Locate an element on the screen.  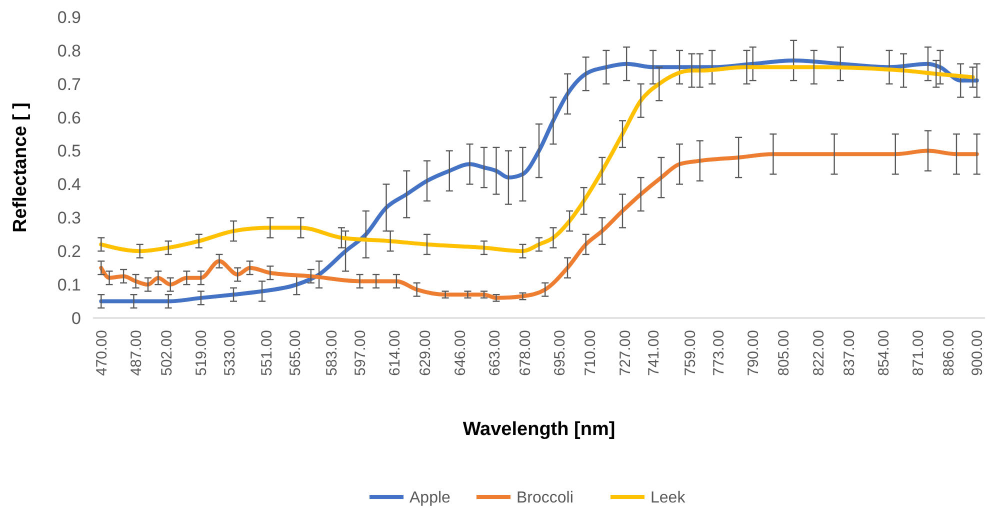
x-tick-label: 886.00 is located at coordinates (949, 353).